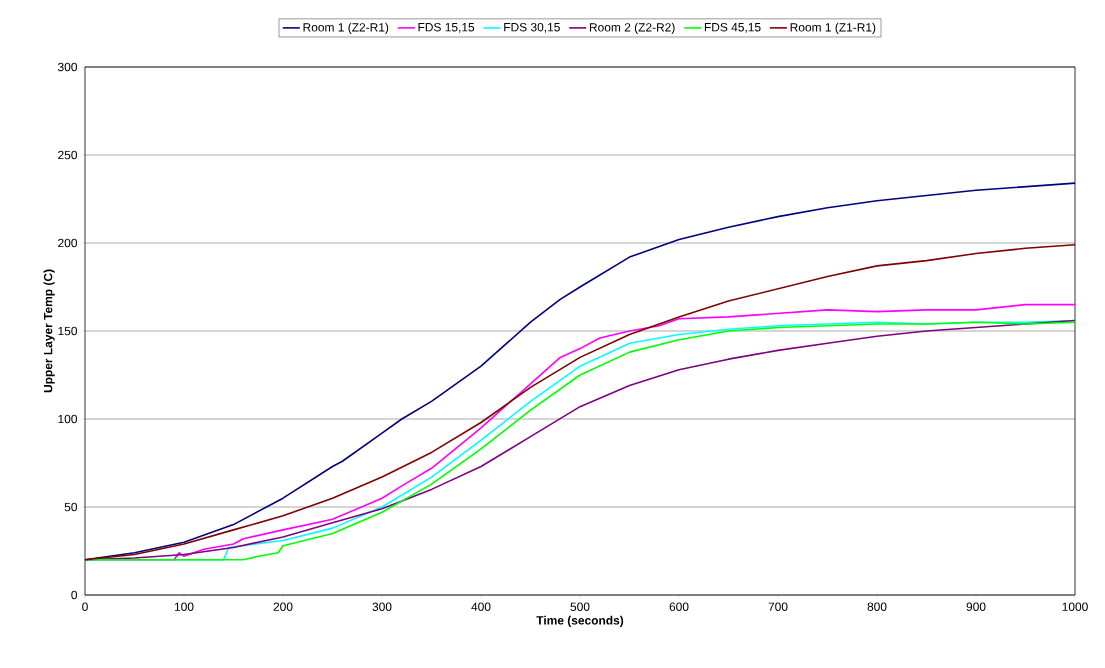  Describe the element at coordinates (67, 67) in the screenshot. I see `y-tick-label: 300` at that location.